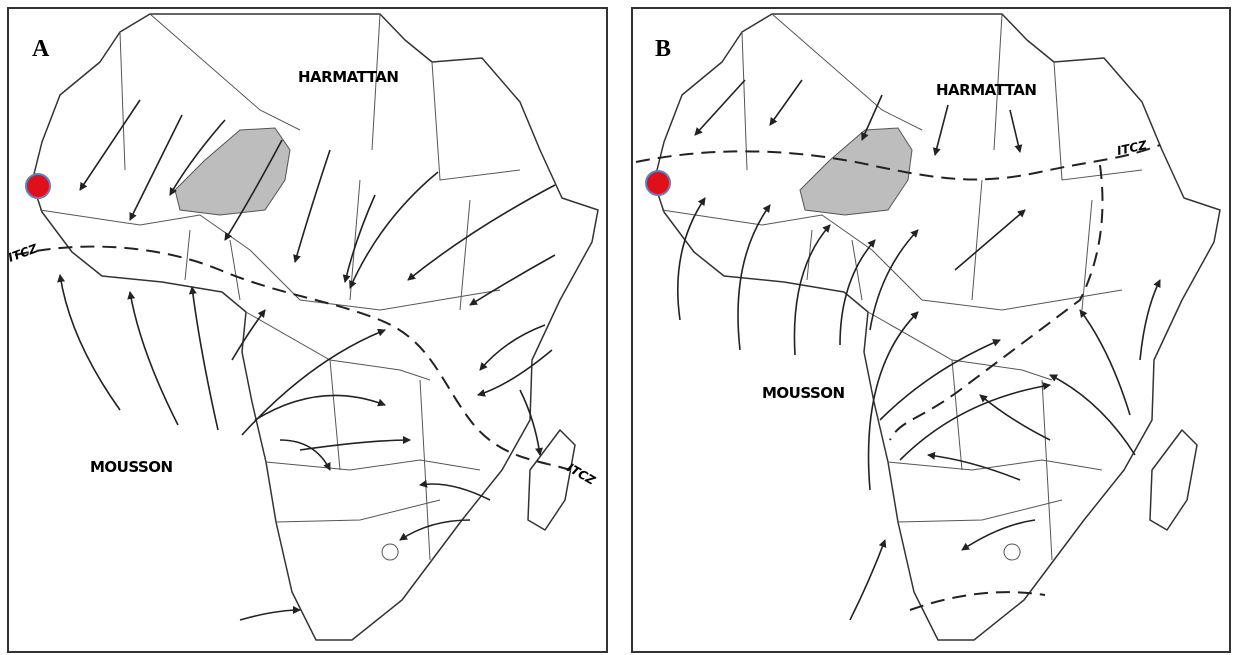 Image resolution: width=1236 pixels, height=655 pixels. Describe the element at coordinates (1132, 148) in the screenshot. I see `itcz-label: ITCZ` at that location.